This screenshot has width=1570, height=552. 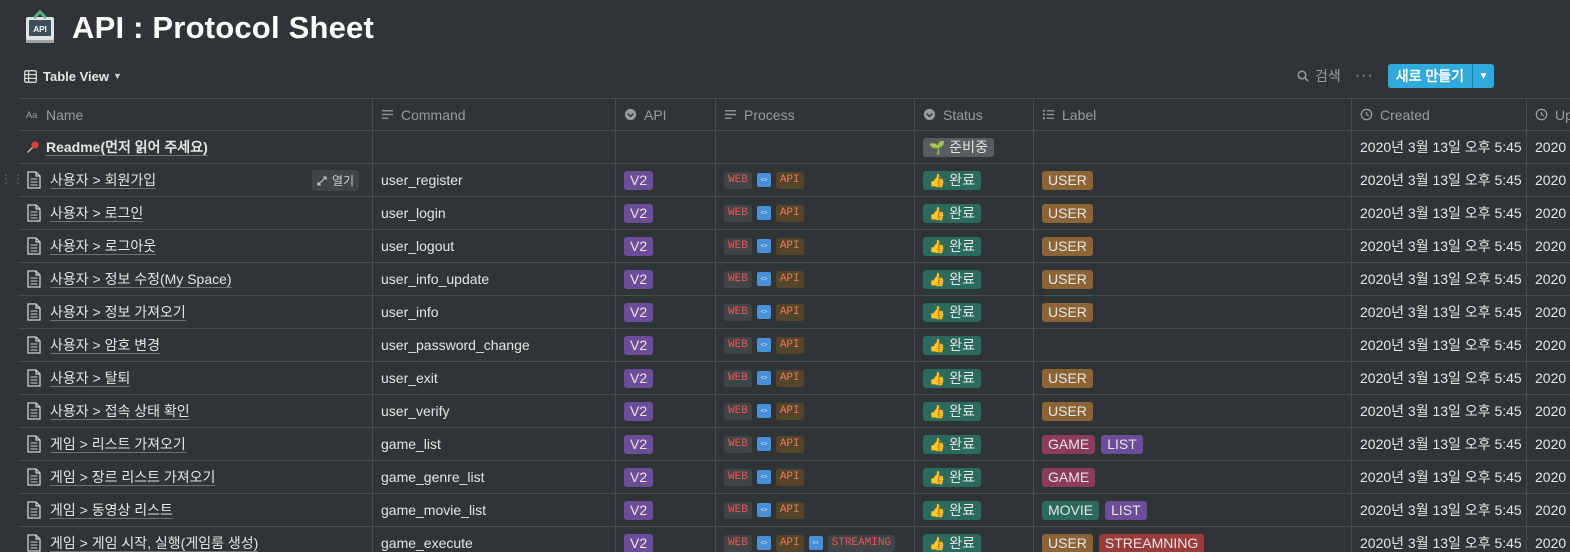 What do you see at coordinates (666, 114) in the screenshot?
I see `column-header-api: API` at bounding box center [666, 114].